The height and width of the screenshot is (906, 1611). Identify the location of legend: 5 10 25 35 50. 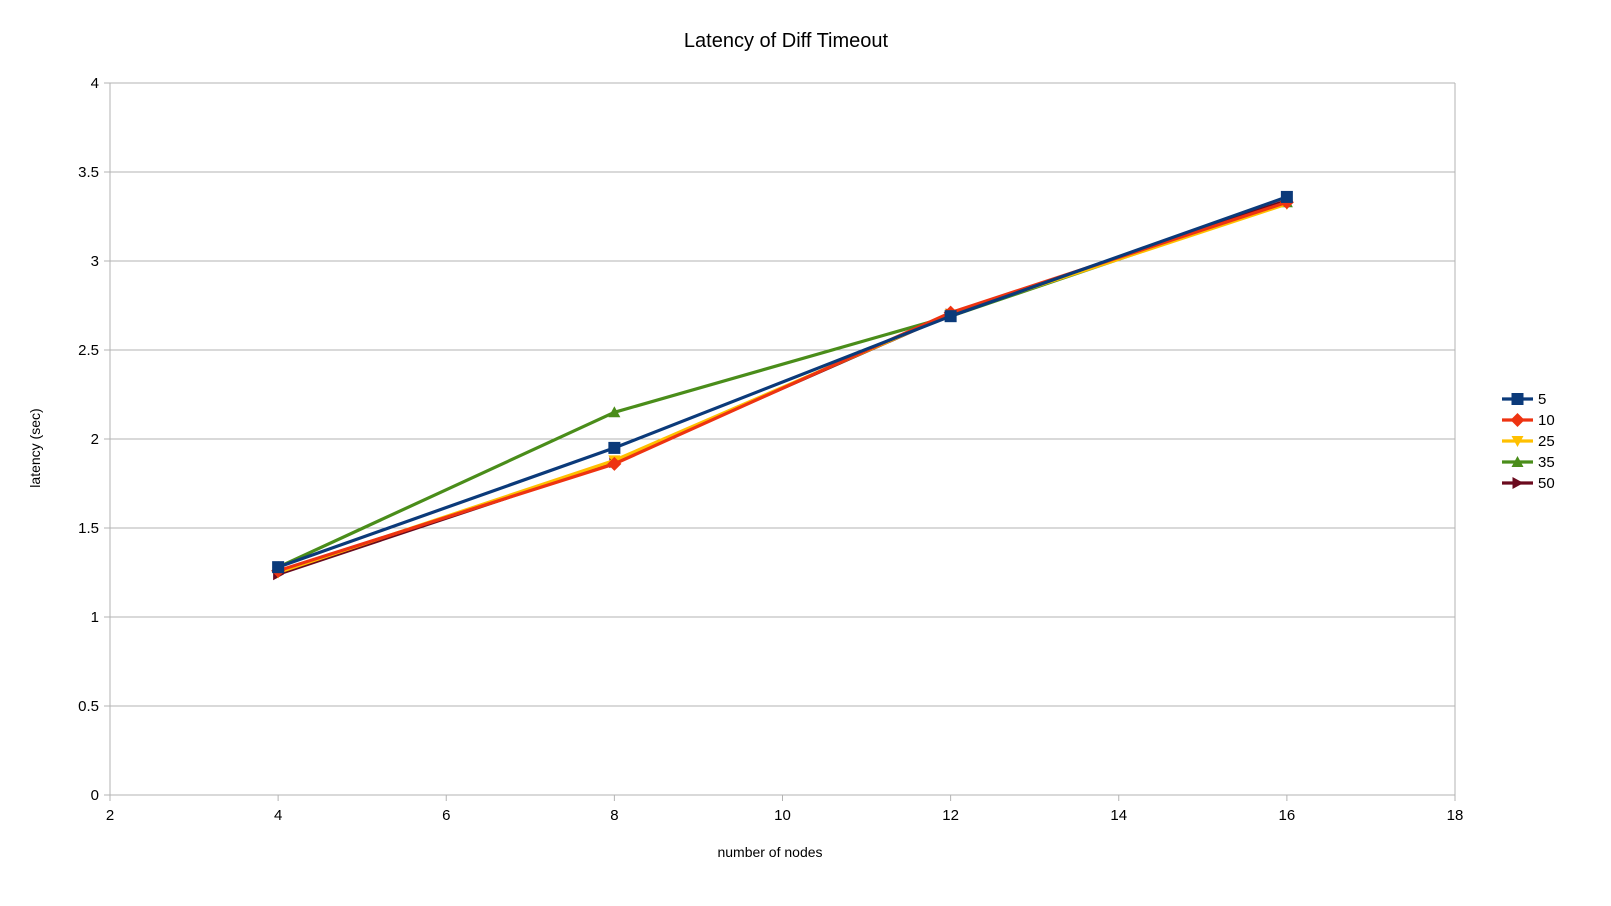
(1528, 441).